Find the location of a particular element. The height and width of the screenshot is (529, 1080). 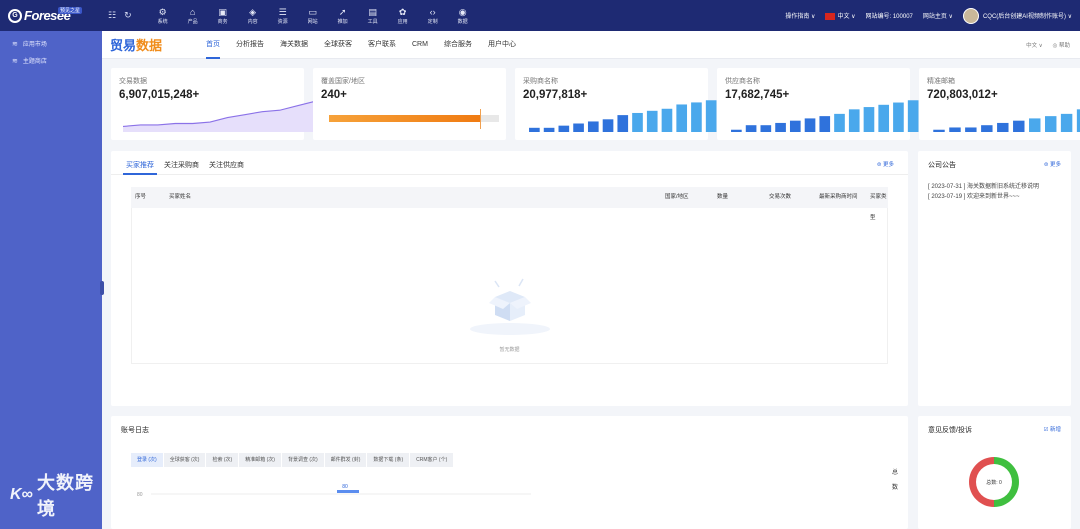

user-menu: CQC(后台创建AI视频制作账号) ∨ is located at coordinates (1017, 15).